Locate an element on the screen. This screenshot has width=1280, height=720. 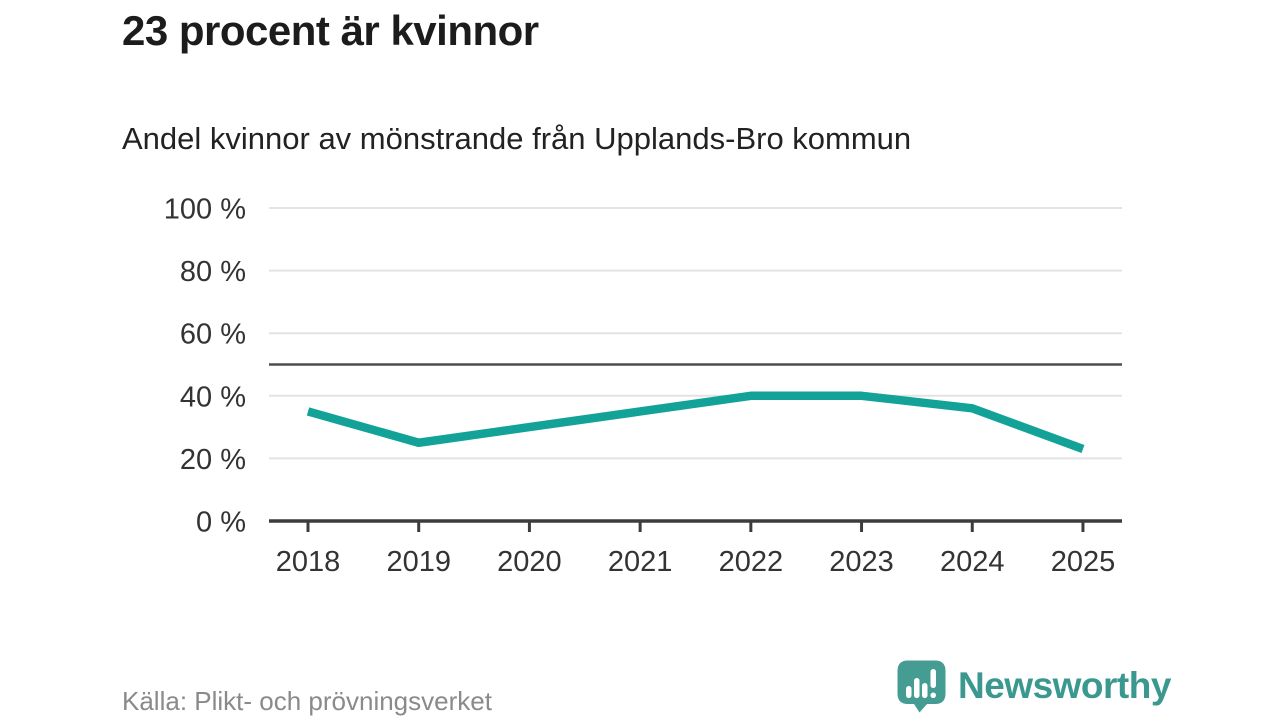
x-tick-label: 2020 is located at coordinates (529, 562).